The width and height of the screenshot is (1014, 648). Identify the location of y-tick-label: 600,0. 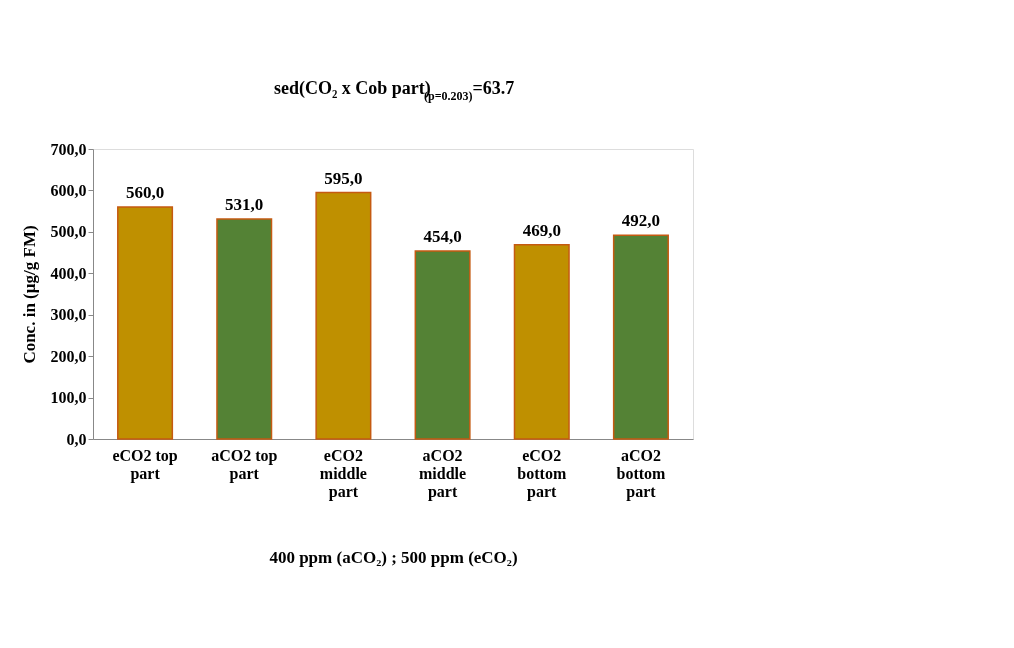
(68, 190).